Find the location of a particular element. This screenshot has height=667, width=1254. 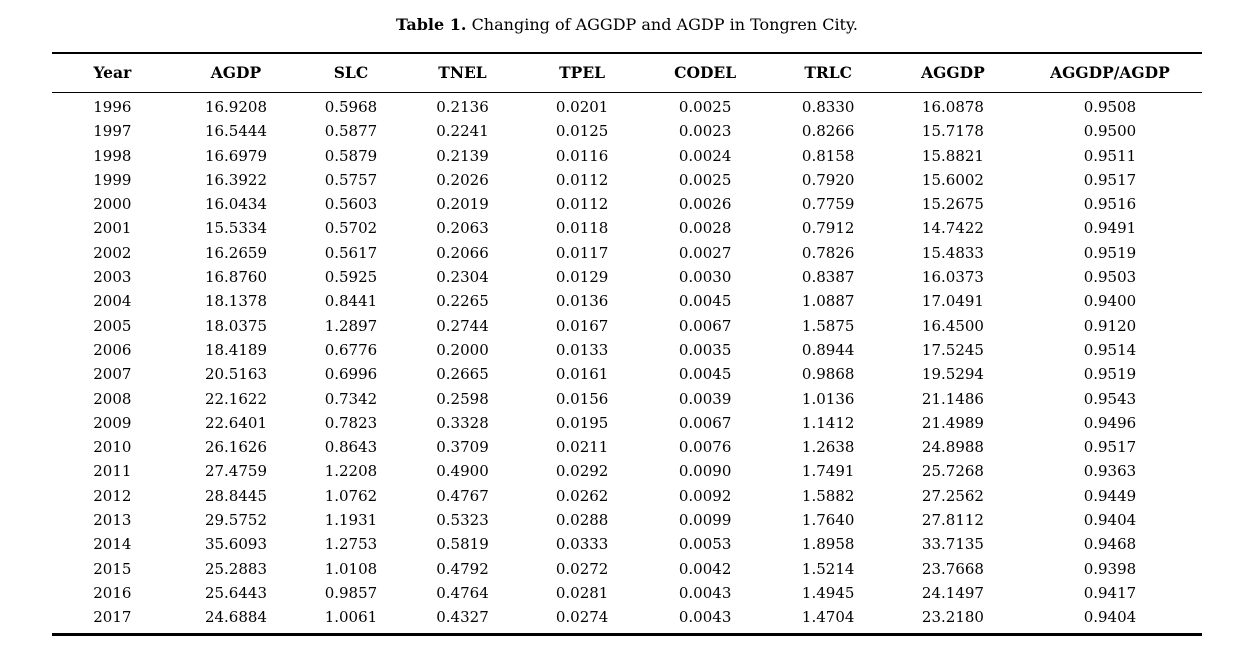

cell-value: 27.4759 is located at coordinates (235, 471).